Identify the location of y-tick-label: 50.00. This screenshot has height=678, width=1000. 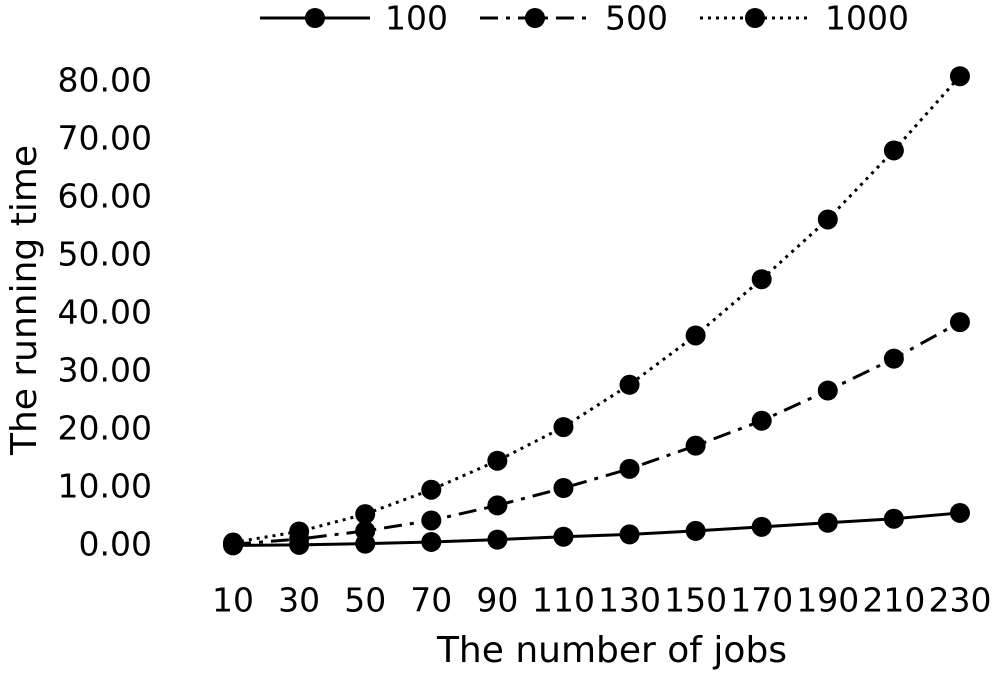
(105, 254).